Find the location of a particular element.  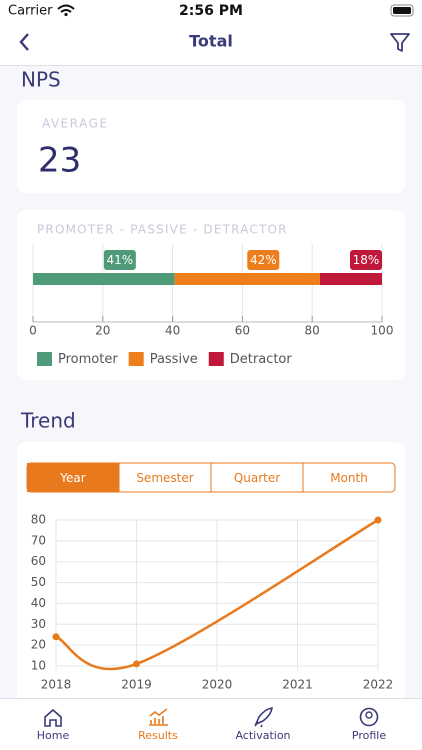

segment-selected is located at coordinates (73, 477).